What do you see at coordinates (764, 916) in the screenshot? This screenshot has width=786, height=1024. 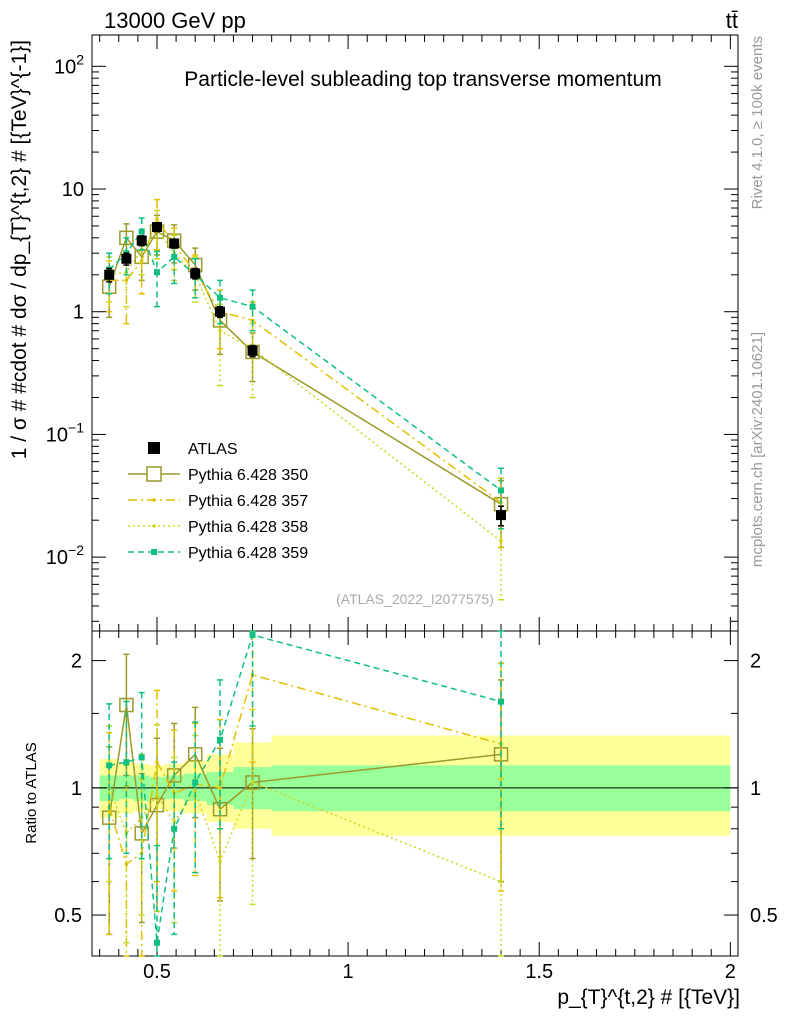 I see `ratio-y-tick-label-right: 0.5` at bounding box center [764, 916].